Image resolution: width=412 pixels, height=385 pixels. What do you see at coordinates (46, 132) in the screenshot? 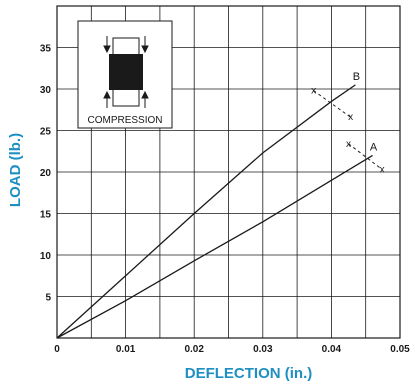
I see `y-tick-label: 25` at bounding box center [46, 132].